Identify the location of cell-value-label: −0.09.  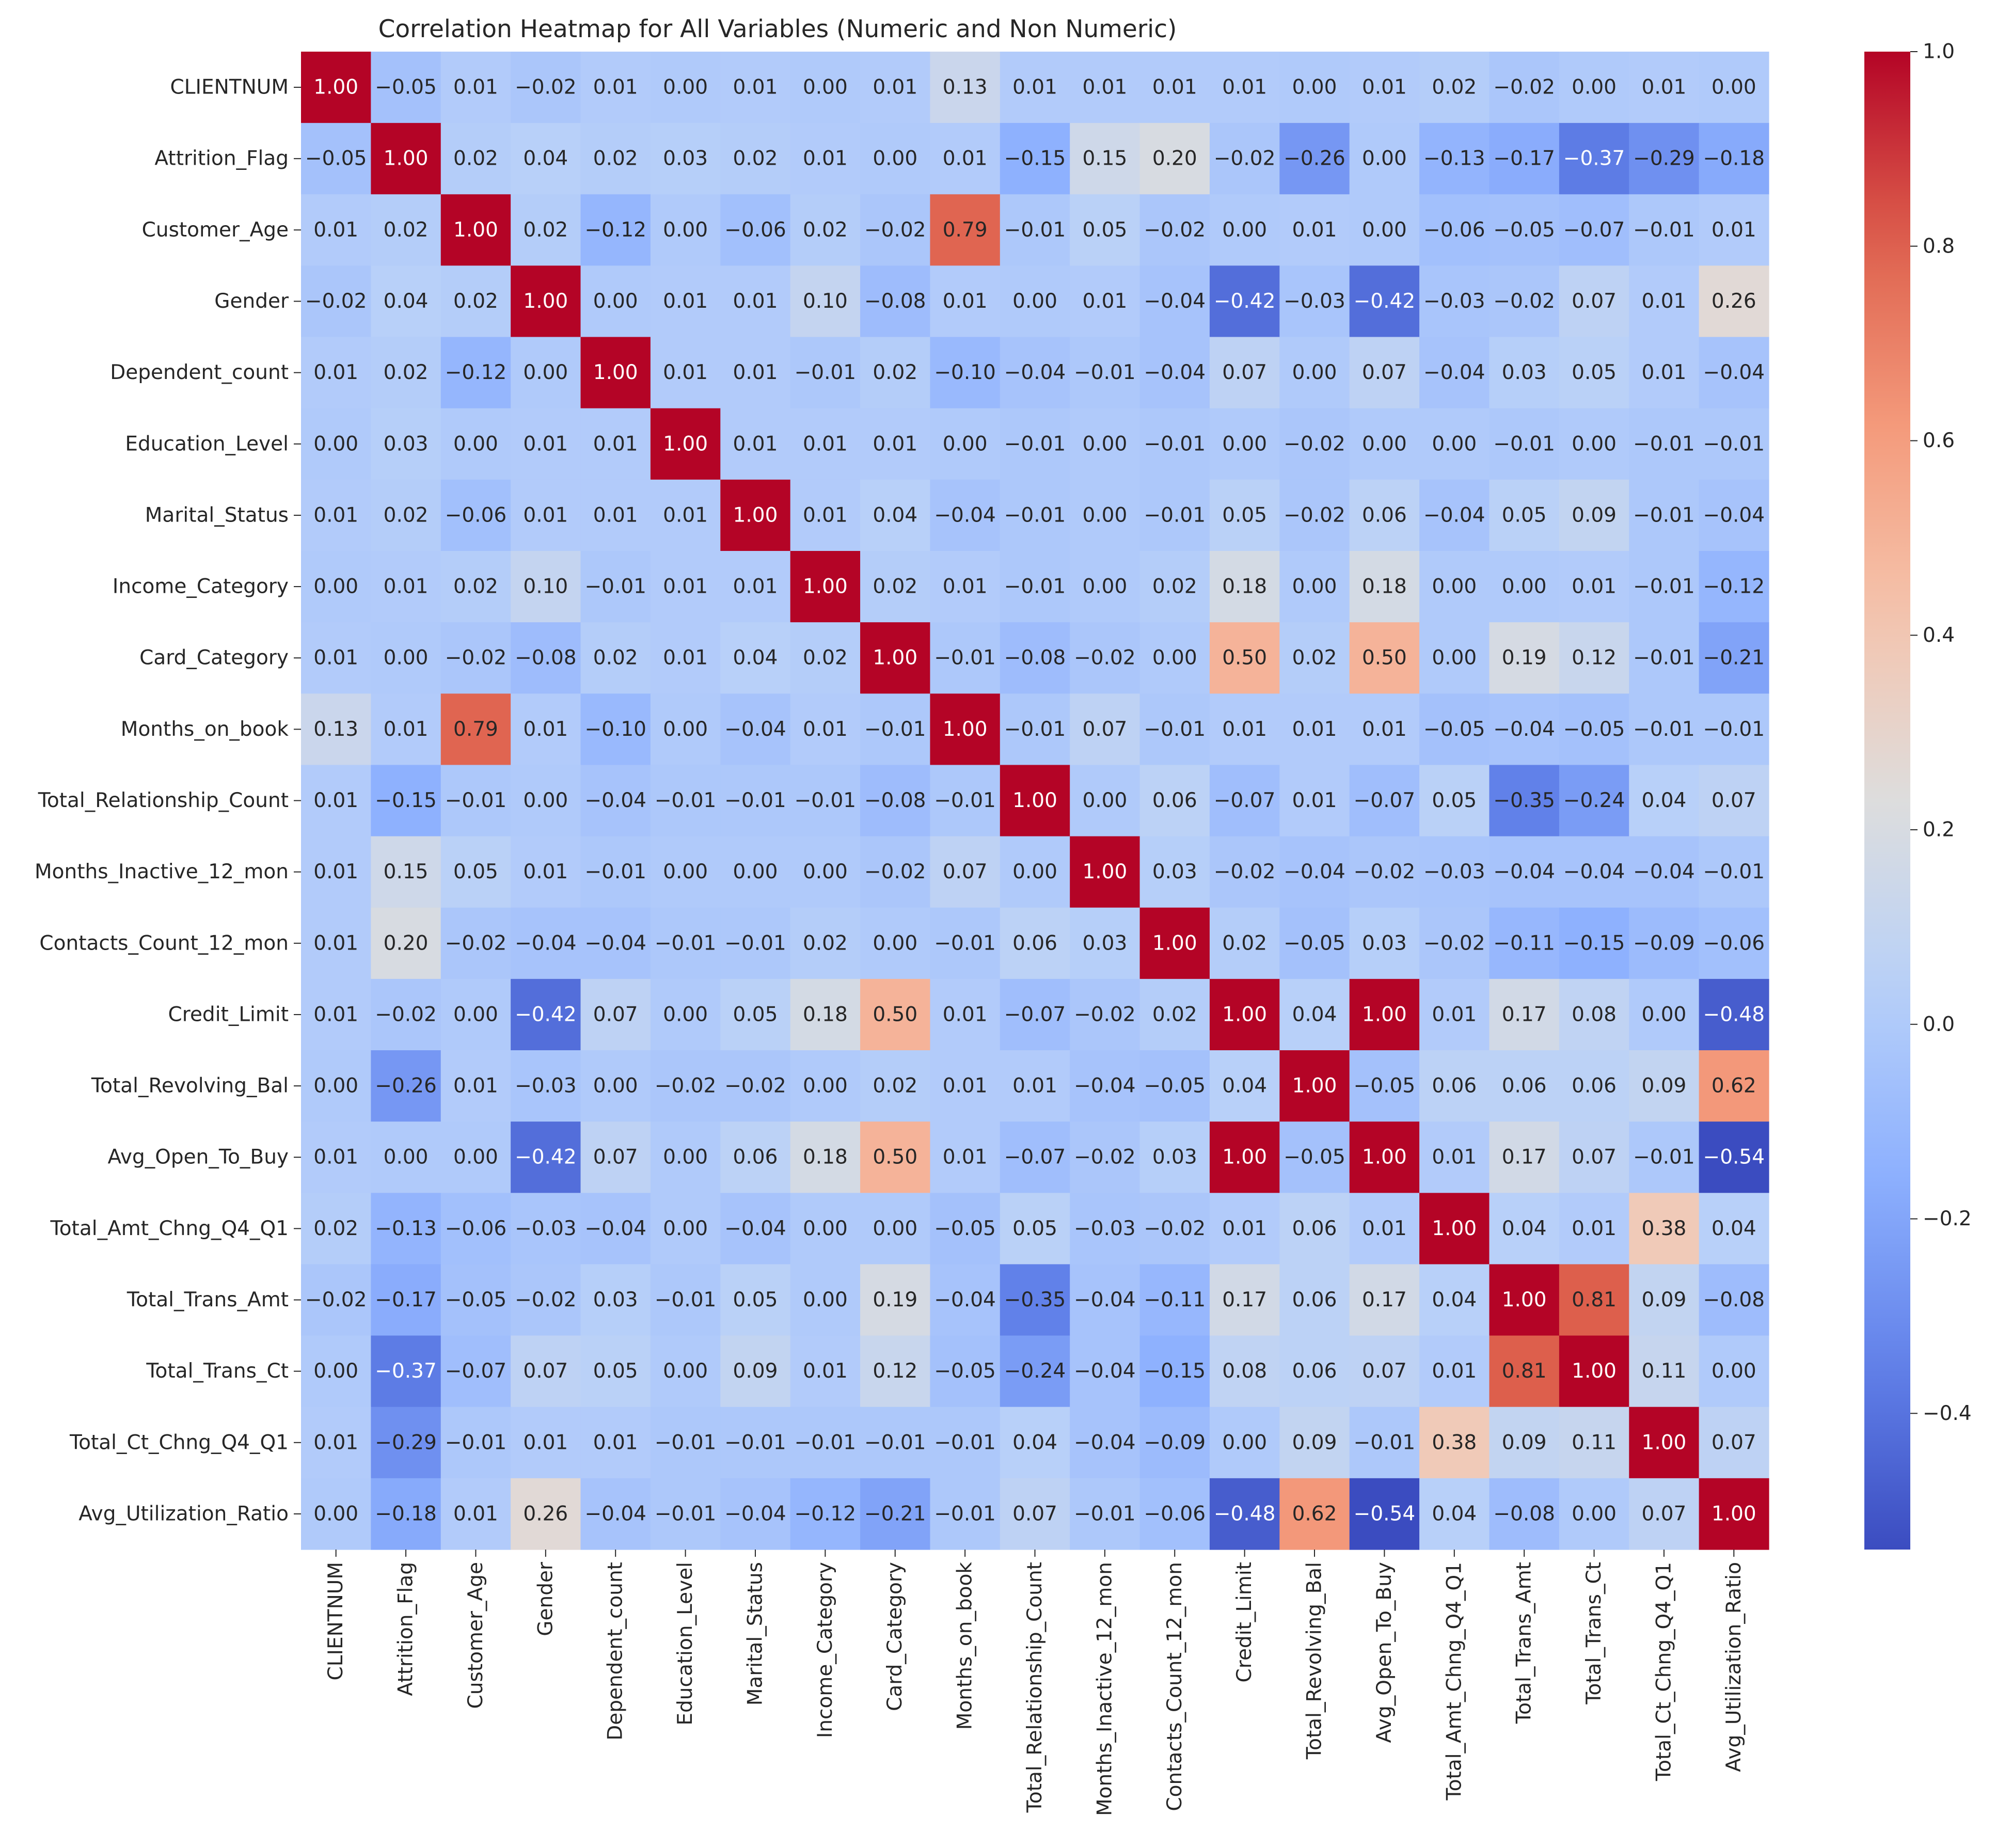
(1664, 943).